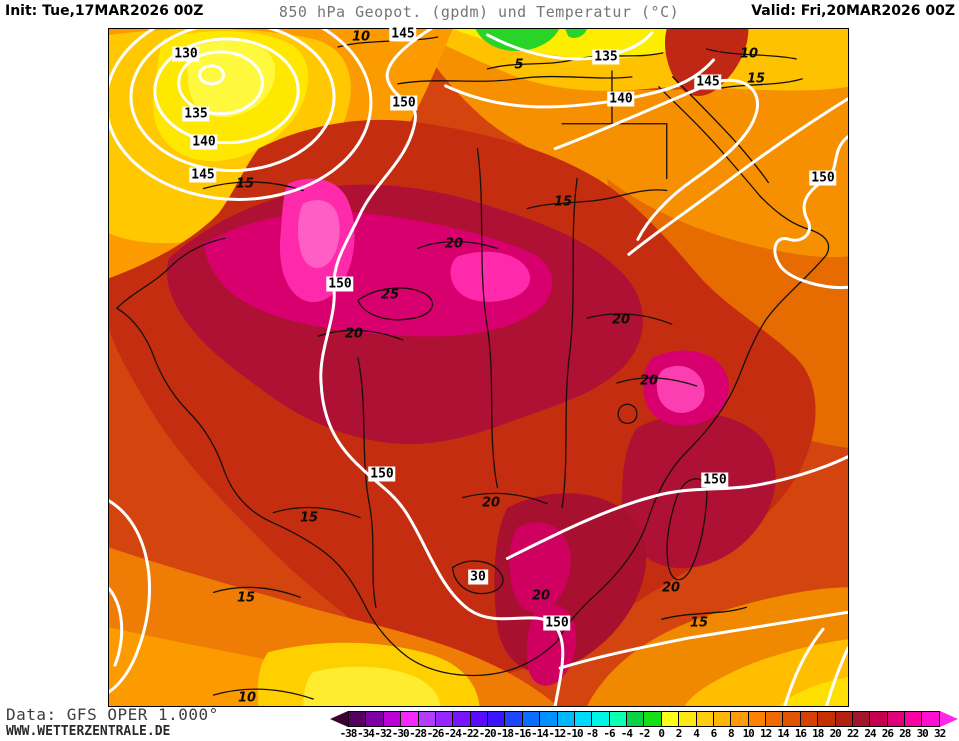 The image size is (959, 741). I want to click on colorbar-tick-label: 18, so click(818, 733).